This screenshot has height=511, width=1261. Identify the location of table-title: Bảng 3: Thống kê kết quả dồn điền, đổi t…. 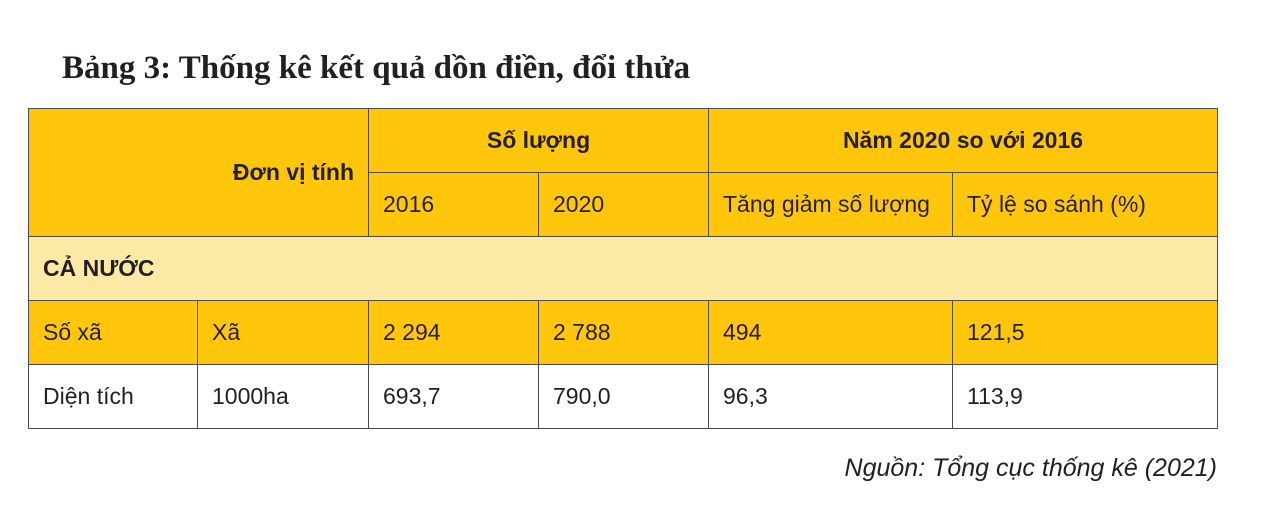
(376, 68).